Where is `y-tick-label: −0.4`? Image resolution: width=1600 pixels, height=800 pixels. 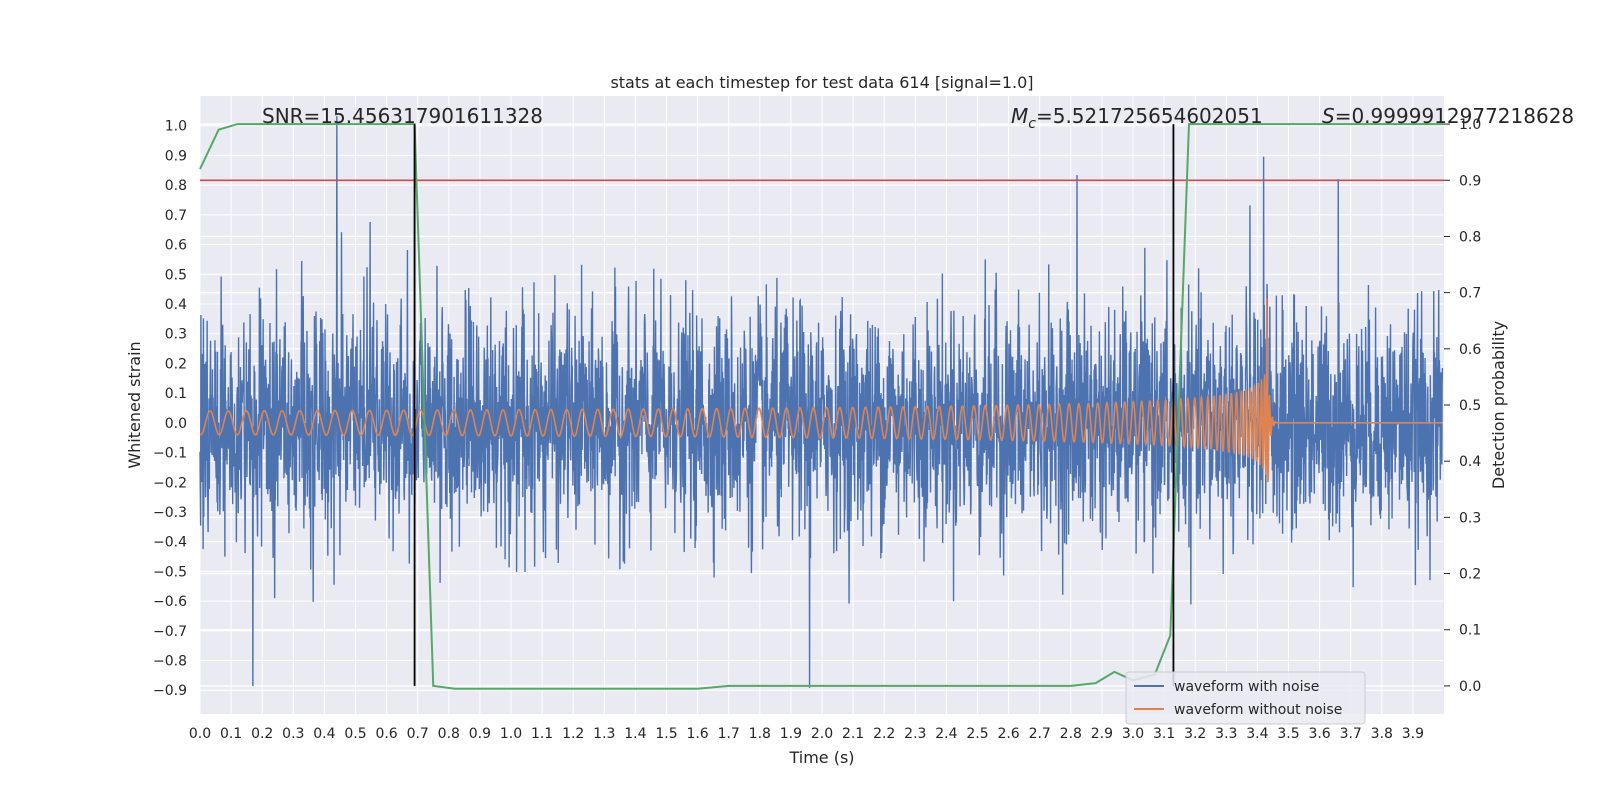 y-tick-label: −0.4 is located at coordinates (170, 543).